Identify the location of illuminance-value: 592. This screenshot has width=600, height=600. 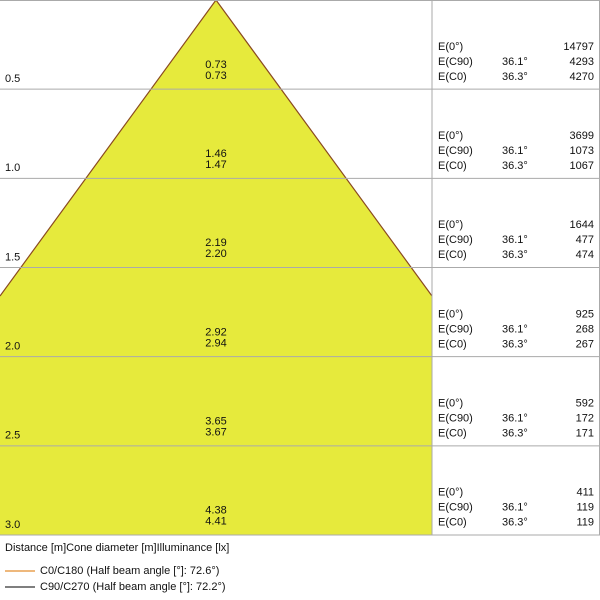
(585, 404).